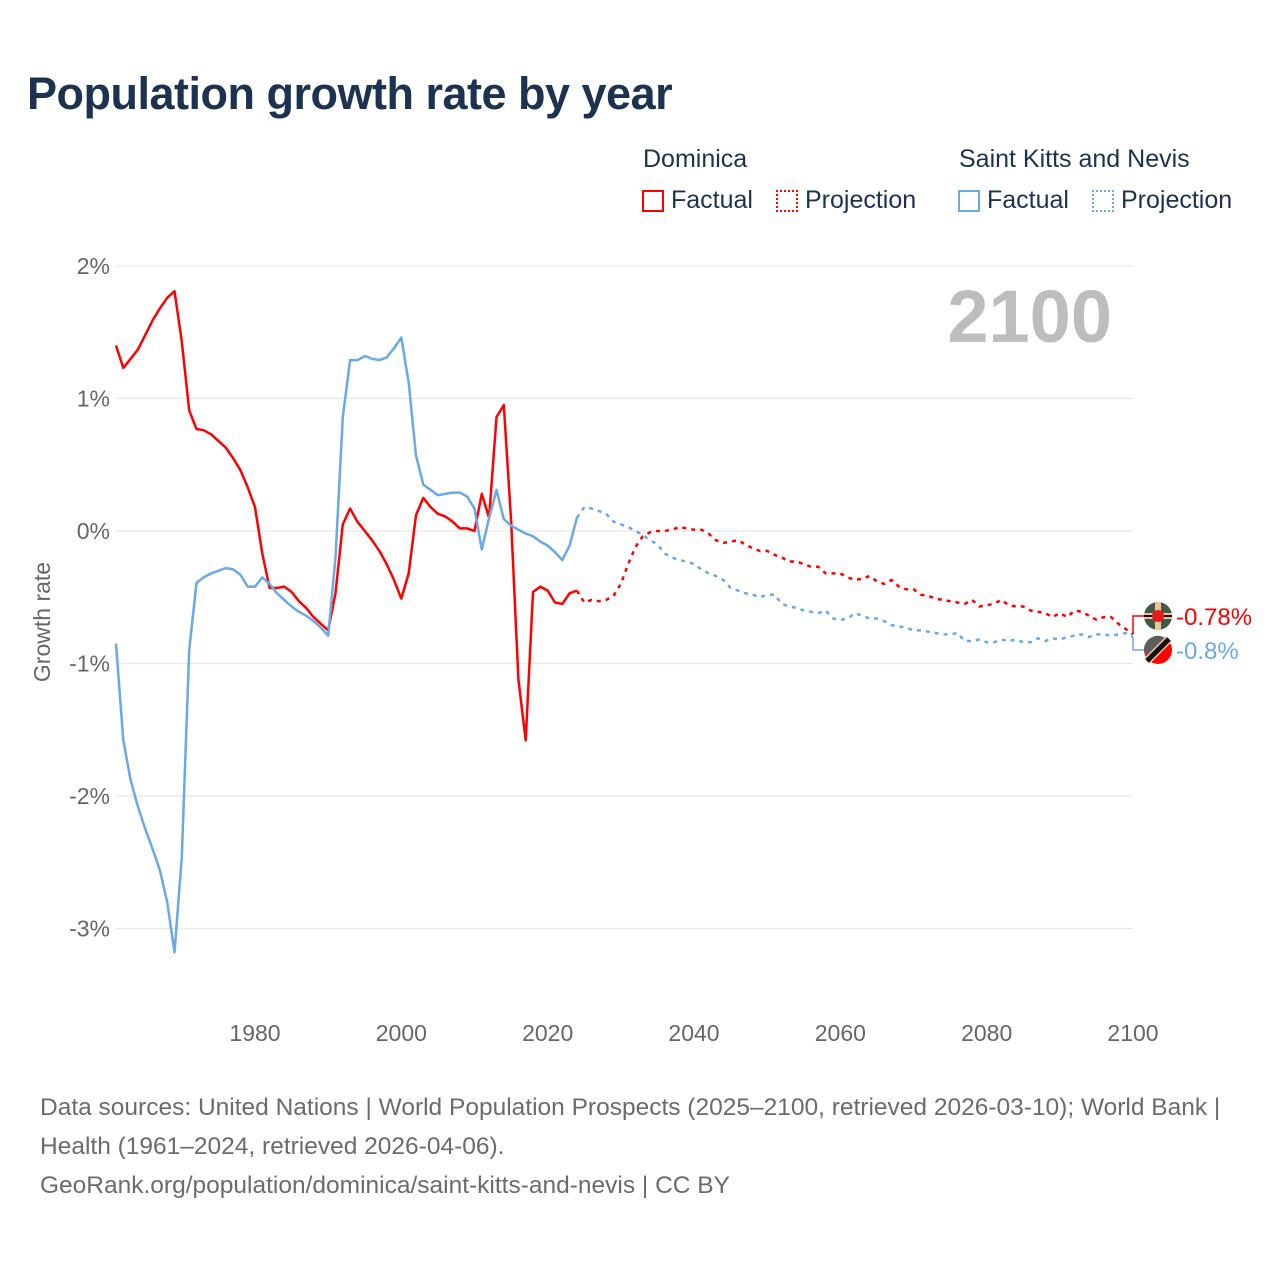 Image resolution: width=1280 pixels, height=1280 pixels. Describe the element at coordinates (840, 1033) in the screenshot. I see `x-tick-label: 2060` at that location.